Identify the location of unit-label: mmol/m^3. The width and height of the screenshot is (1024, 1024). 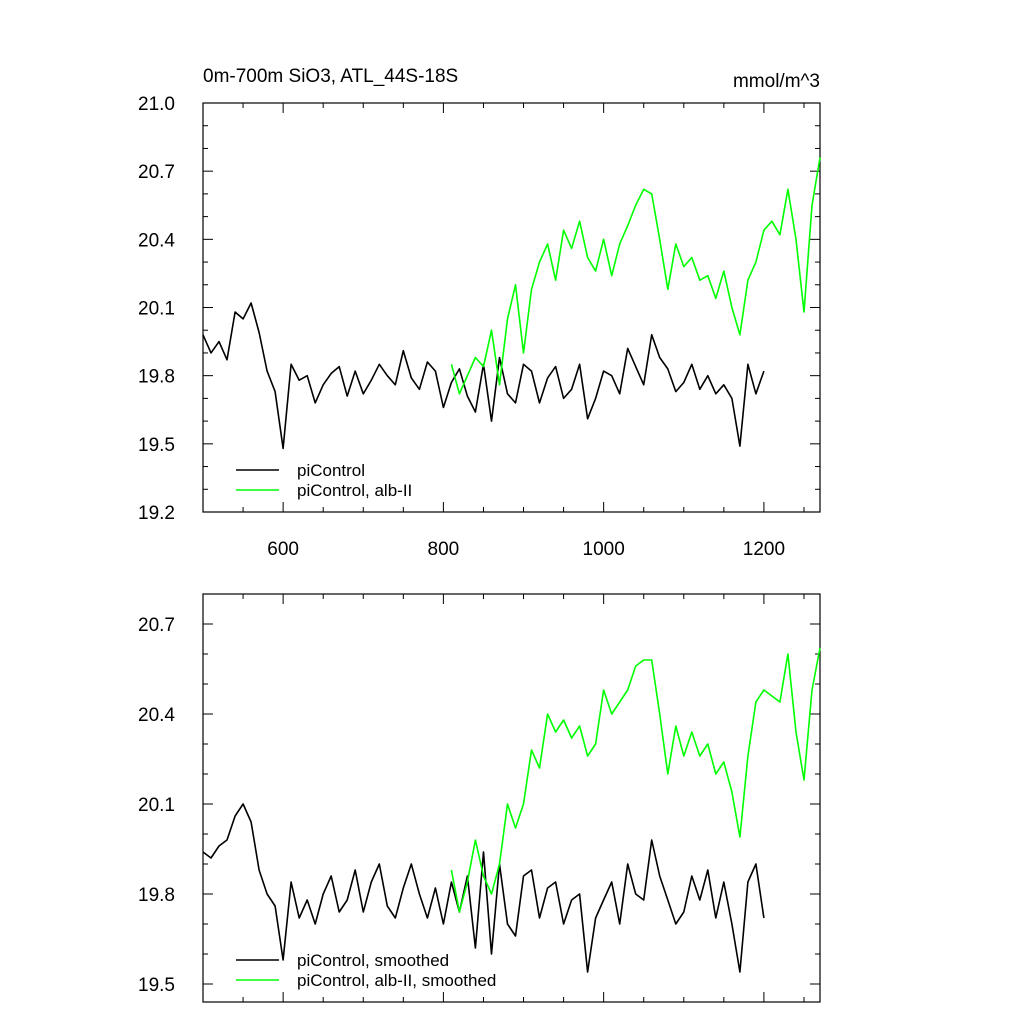
(776, 81).